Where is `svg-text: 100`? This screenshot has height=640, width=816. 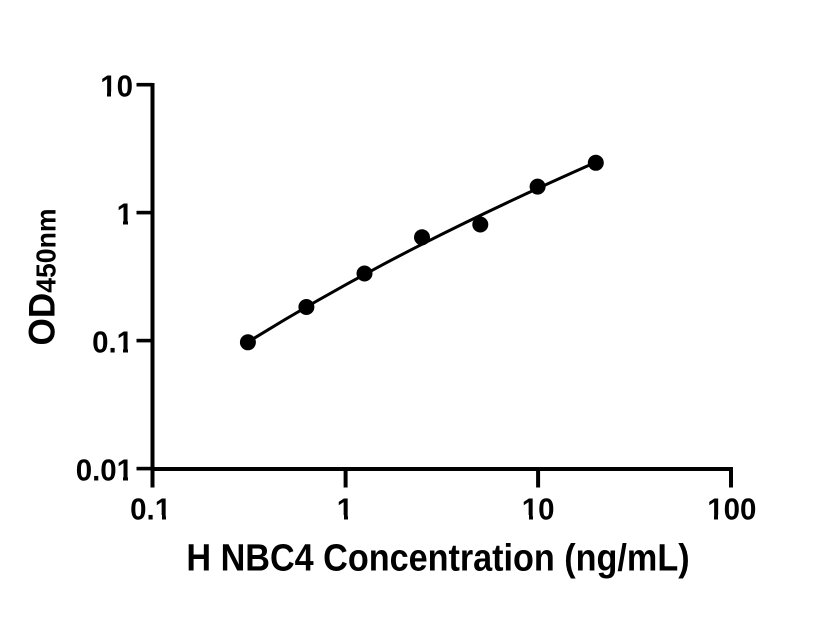 svg-text: 100 is located at coordinates (731, 510).